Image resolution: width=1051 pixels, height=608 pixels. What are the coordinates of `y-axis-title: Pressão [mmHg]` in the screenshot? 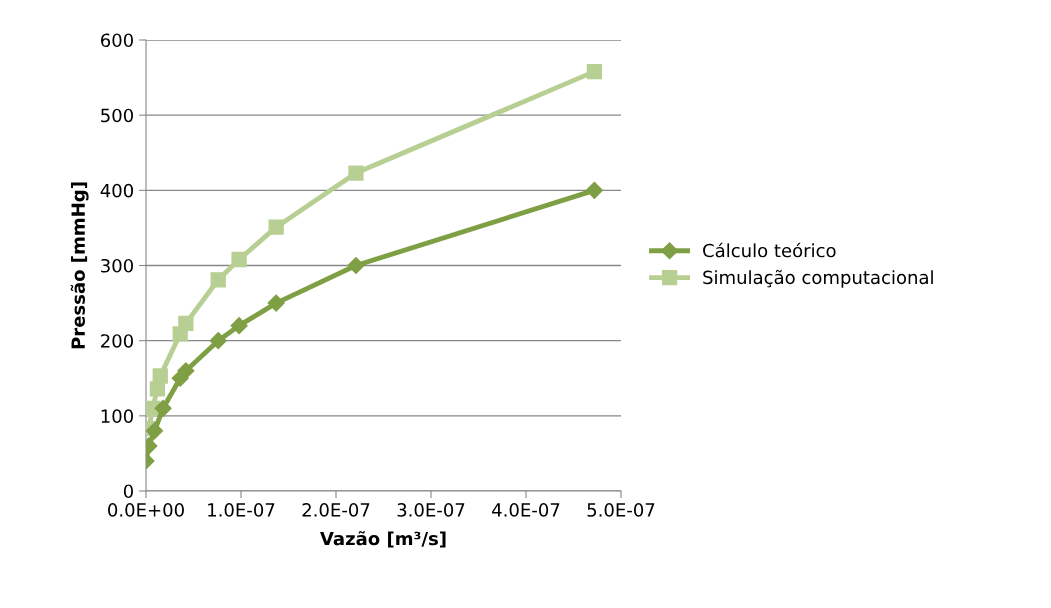 It's located at (79, 265).